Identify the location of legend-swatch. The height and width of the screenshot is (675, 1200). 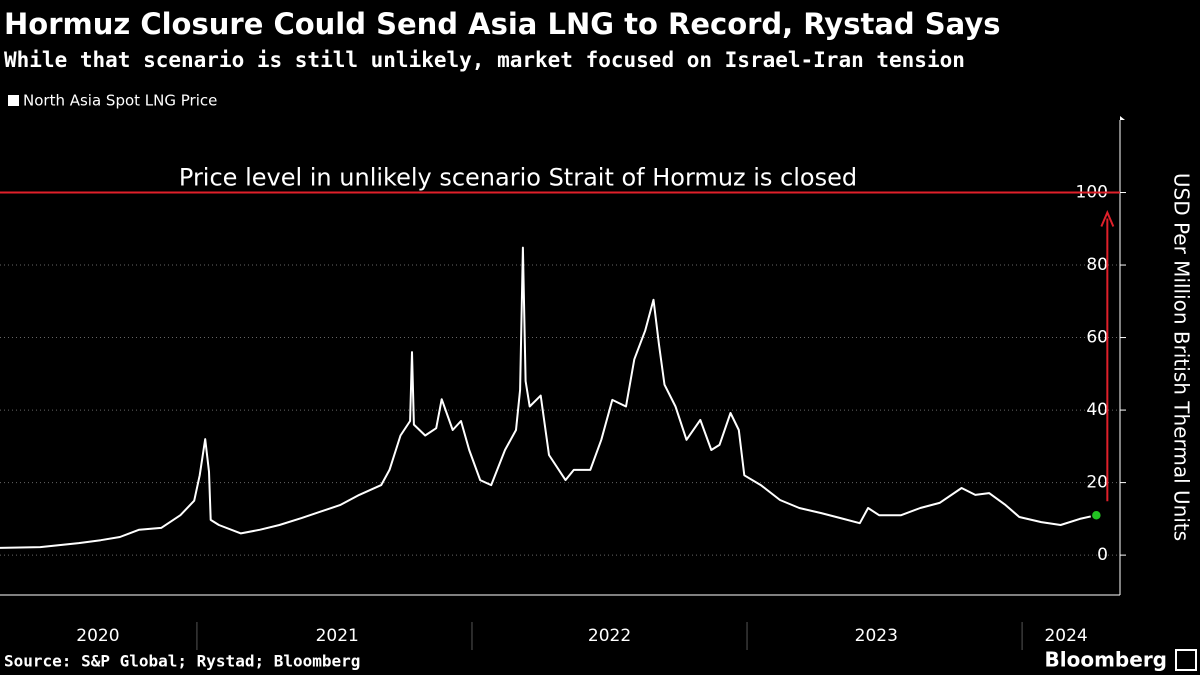
(13, 100).